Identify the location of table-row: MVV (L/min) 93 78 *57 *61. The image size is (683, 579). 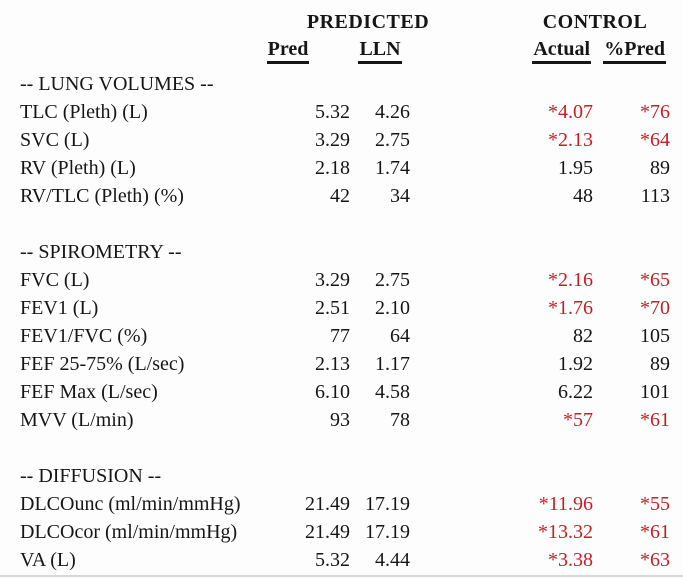
(335, 420).